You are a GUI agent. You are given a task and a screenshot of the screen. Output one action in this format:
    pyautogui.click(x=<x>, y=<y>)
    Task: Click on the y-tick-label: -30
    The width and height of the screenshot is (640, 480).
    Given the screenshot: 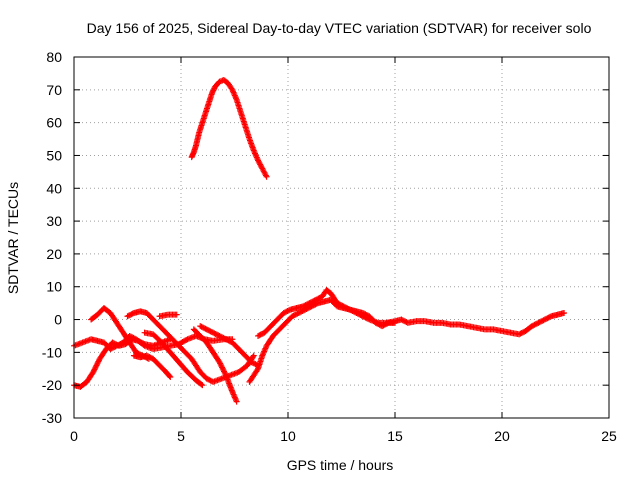 What is the action you would take?
    pyautogui.click(x=52, y=418)
    